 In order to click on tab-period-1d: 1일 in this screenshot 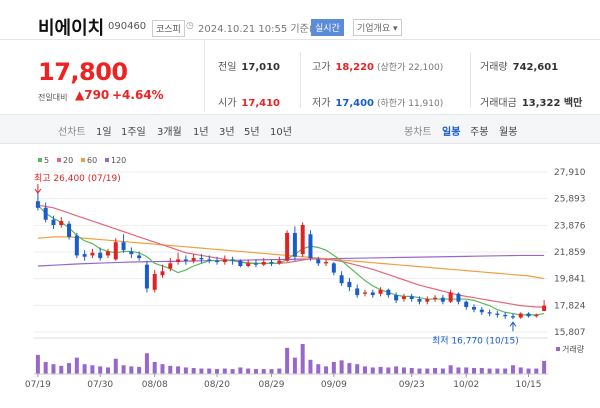, I will do `click(104, 132)`.